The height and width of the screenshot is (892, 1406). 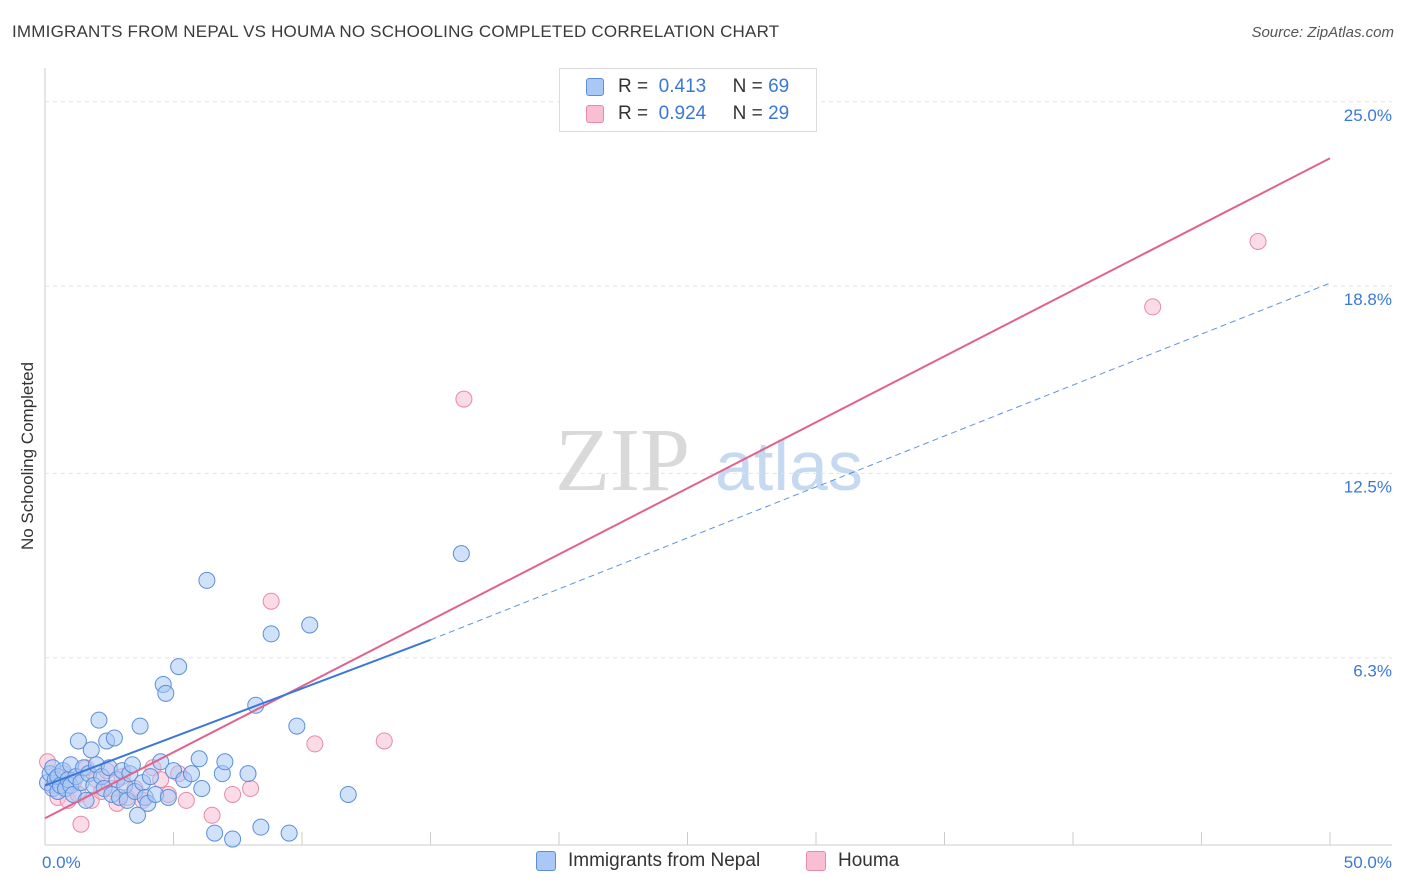 I want to click on y-tick-label: 18.8%, so click(x=1368, y=299).